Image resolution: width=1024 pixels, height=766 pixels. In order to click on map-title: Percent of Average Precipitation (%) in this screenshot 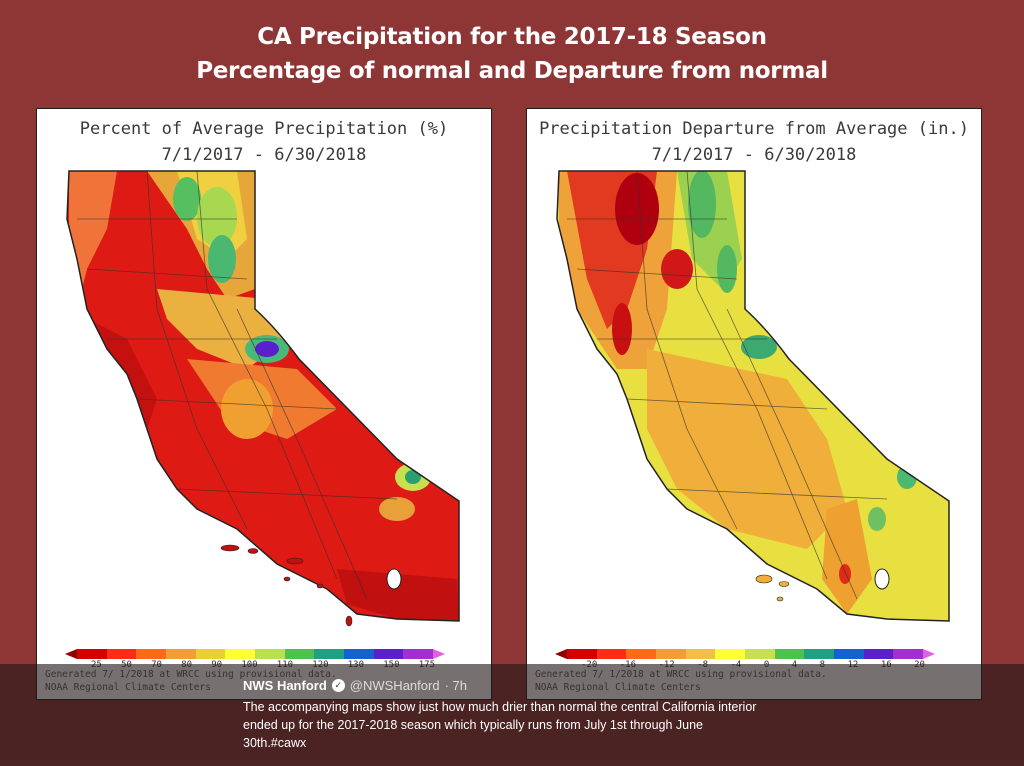, I will do `click(264, 129)`.